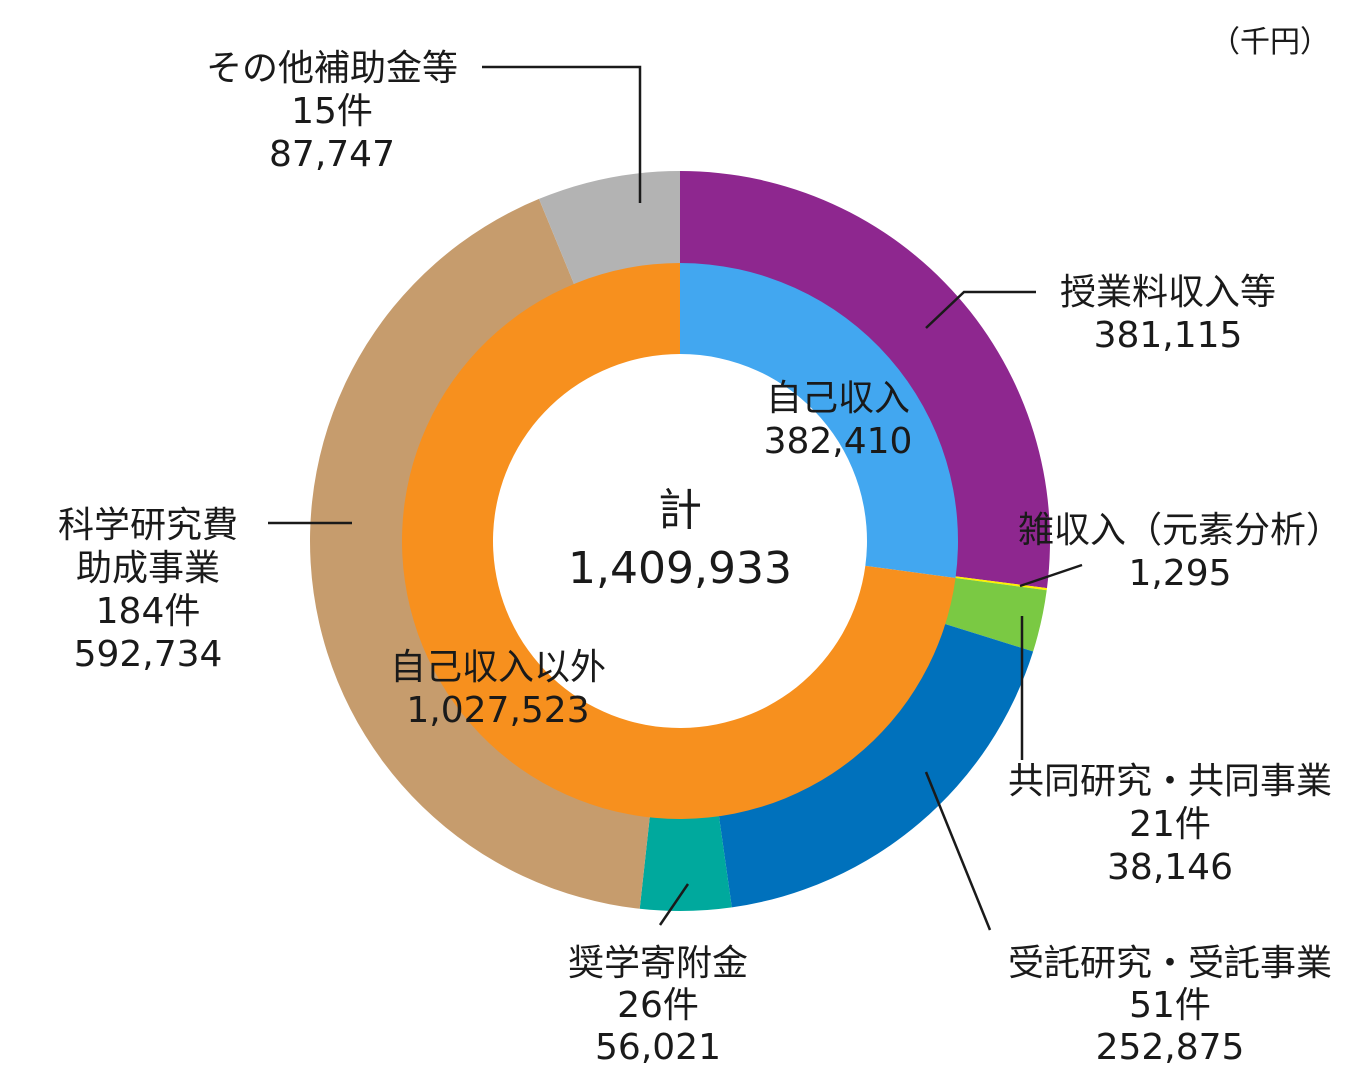  Describe the element at coordinates (980, 309) in the screenshot. I see `leader-line-tuition` at that location.